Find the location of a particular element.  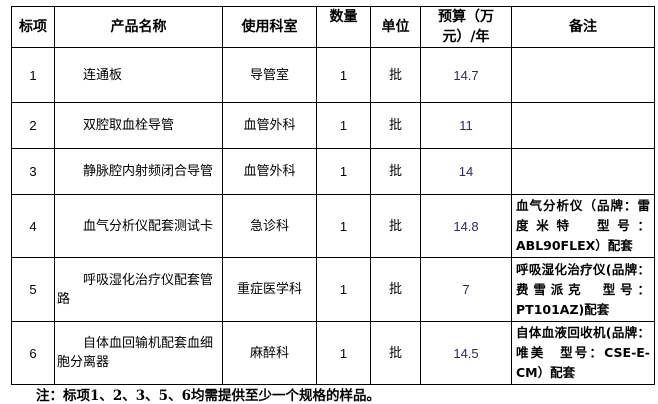

budget: 14.5 is located at coordinates (466, 353).